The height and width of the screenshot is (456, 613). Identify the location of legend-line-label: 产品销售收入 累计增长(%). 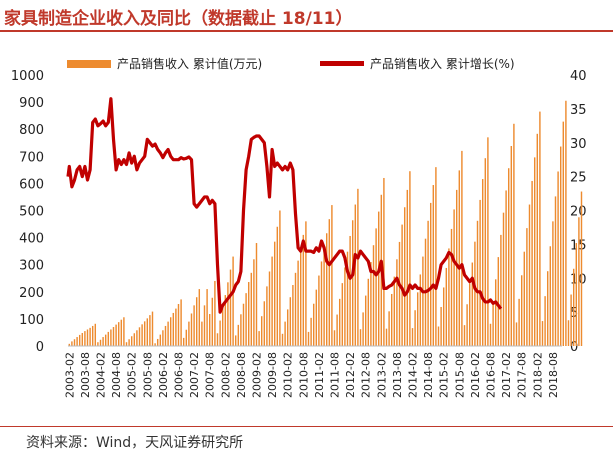
(442, 63).